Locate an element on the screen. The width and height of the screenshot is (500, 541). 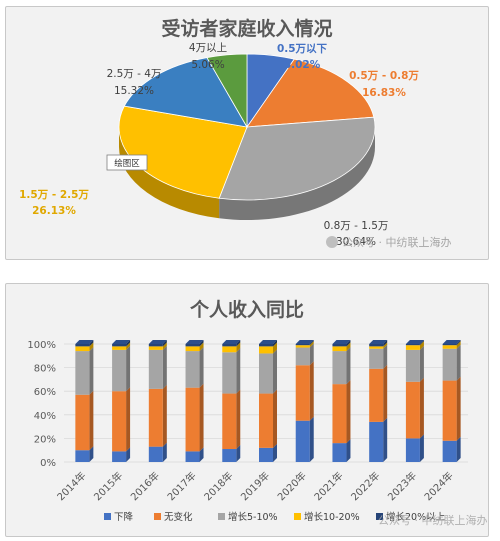
x-tick-label: 2018年 is located at coordinates (218, 486).